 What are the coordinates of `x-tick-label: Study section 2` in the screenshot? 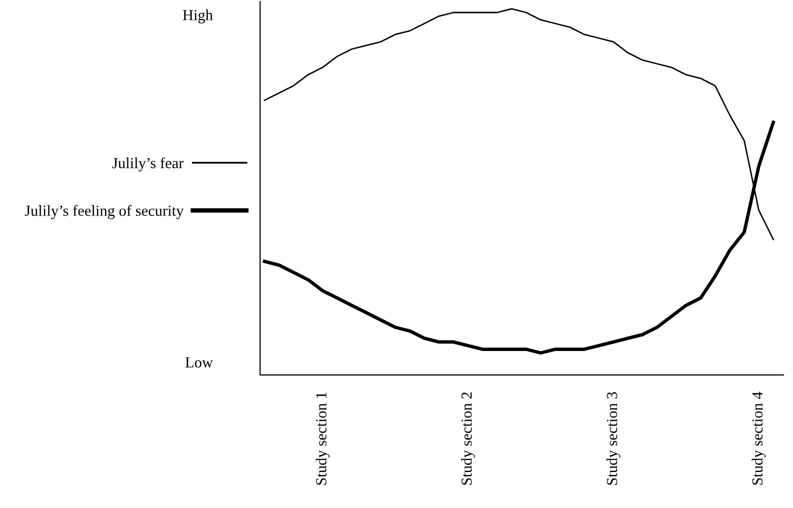 It's located at (468, 438).